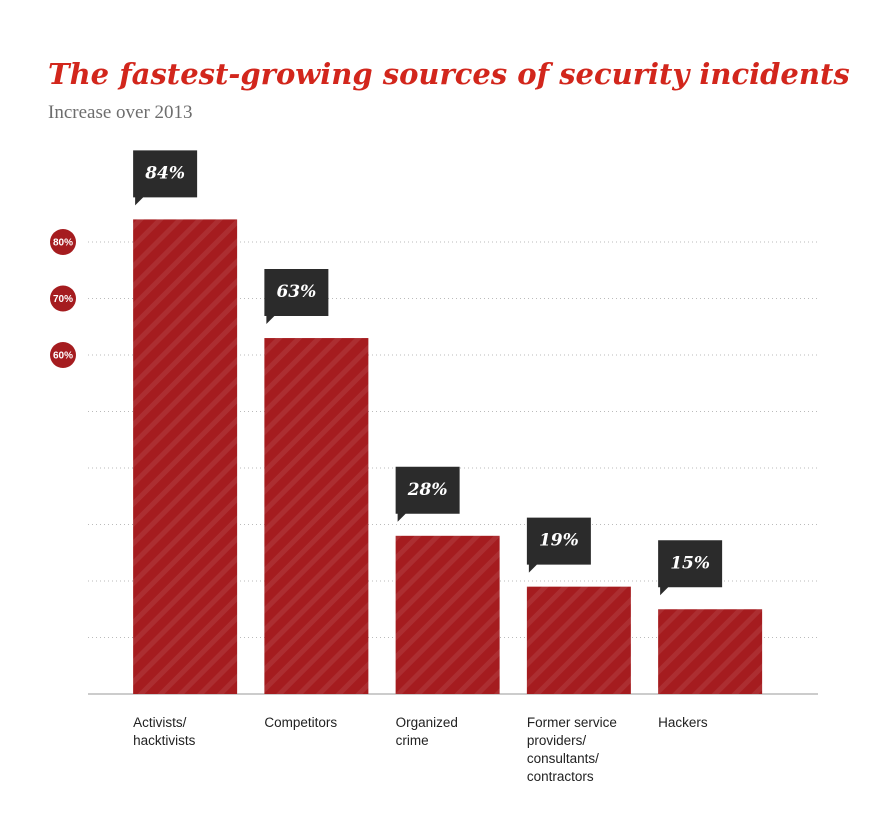 The image size is (880, 823). What do you see at coordinates (120, 112) in the screenshot?
I see `chart-subtitle: Increase over 2013` at bounding box center [120, 112].